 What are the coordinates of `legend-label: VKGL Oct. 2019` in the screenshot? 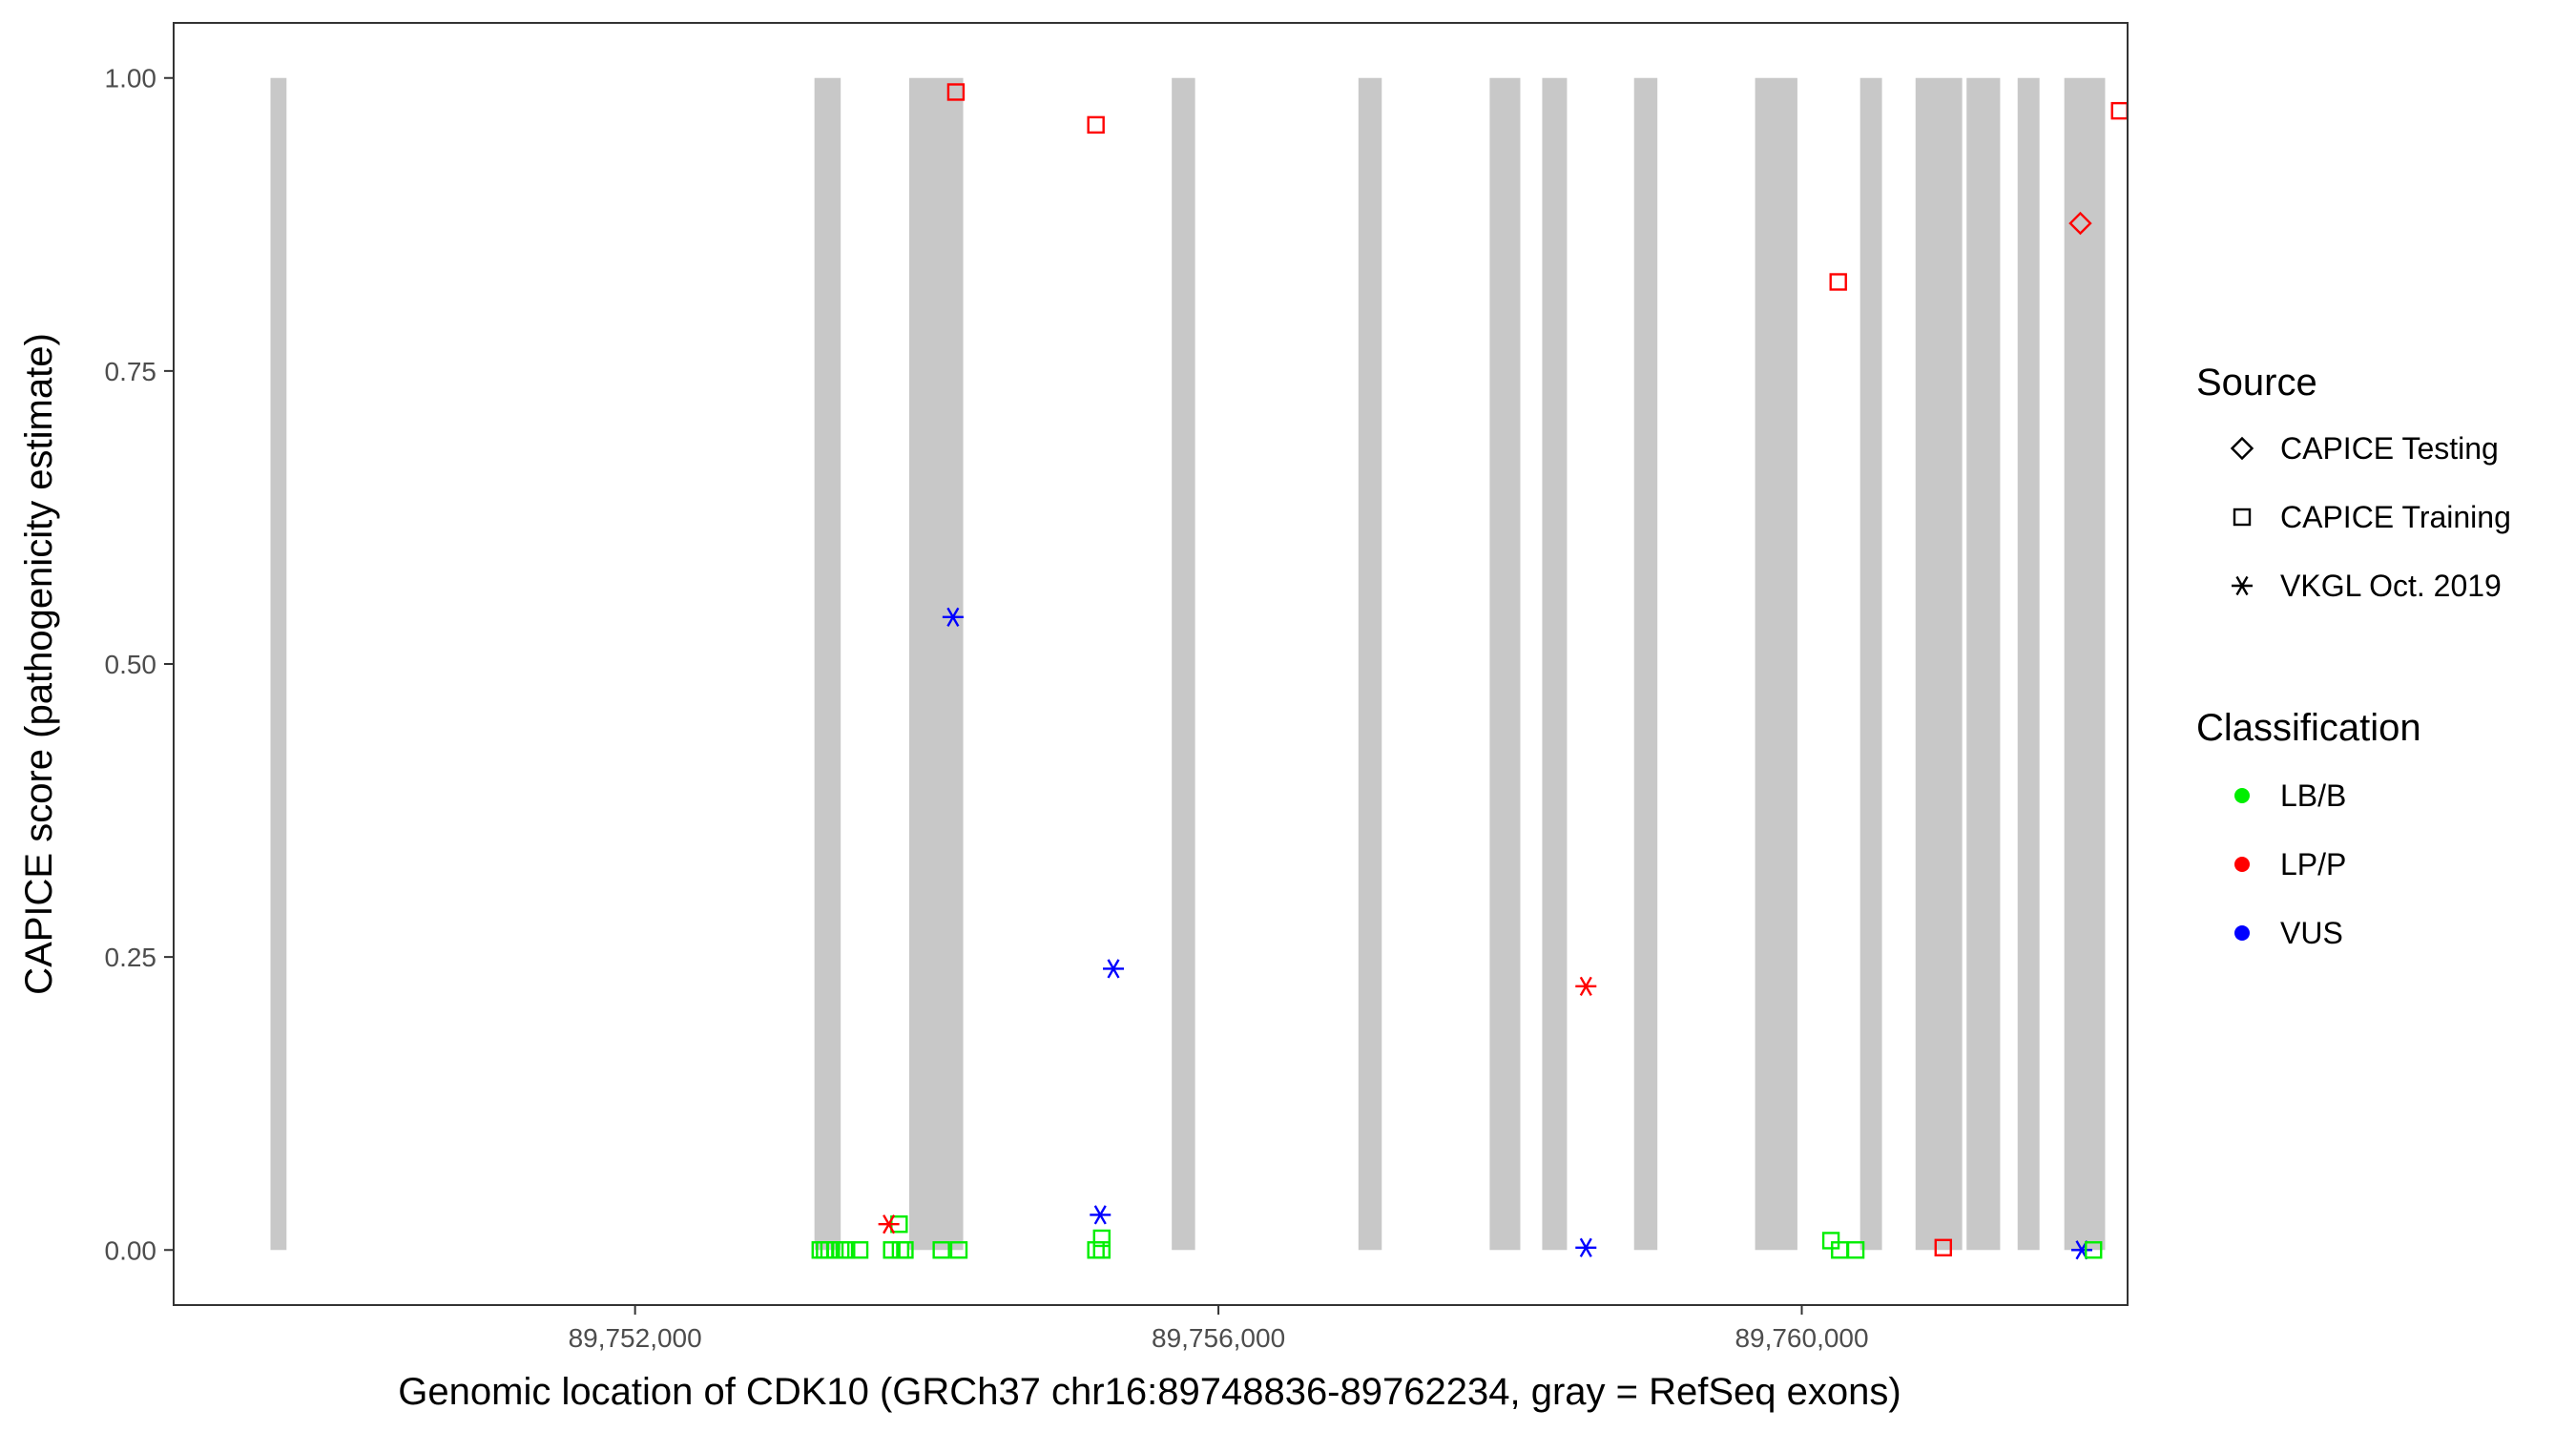 It's located at (2391, 586).